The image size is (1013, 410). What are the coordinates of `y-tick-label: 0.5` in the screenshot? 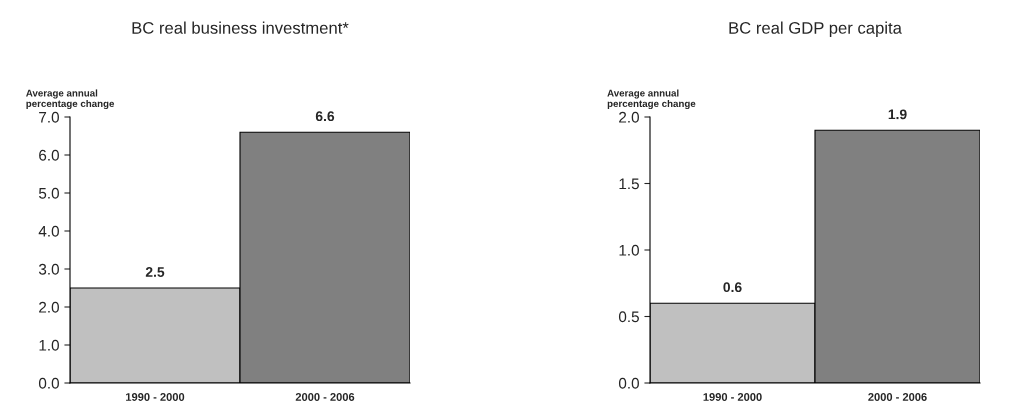 It's located at (628, 317).